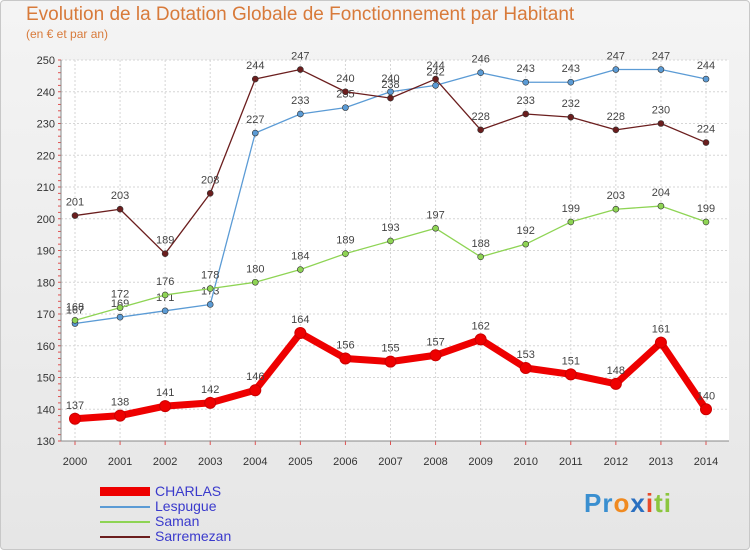 This screenshot has width=750, height=550. Describe the element at coordinates (390, 79) in the screenshot. I see `data-label-lespugue: 240` at that location.